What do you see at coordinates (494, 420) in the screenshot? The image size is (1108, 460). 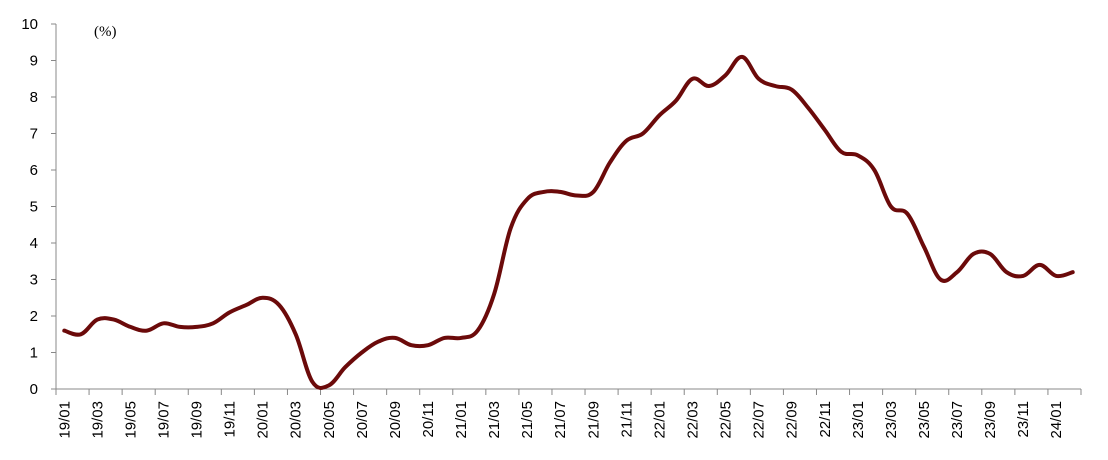 I see `x-tick-label: 21/03` at bounding box center [494, 420].